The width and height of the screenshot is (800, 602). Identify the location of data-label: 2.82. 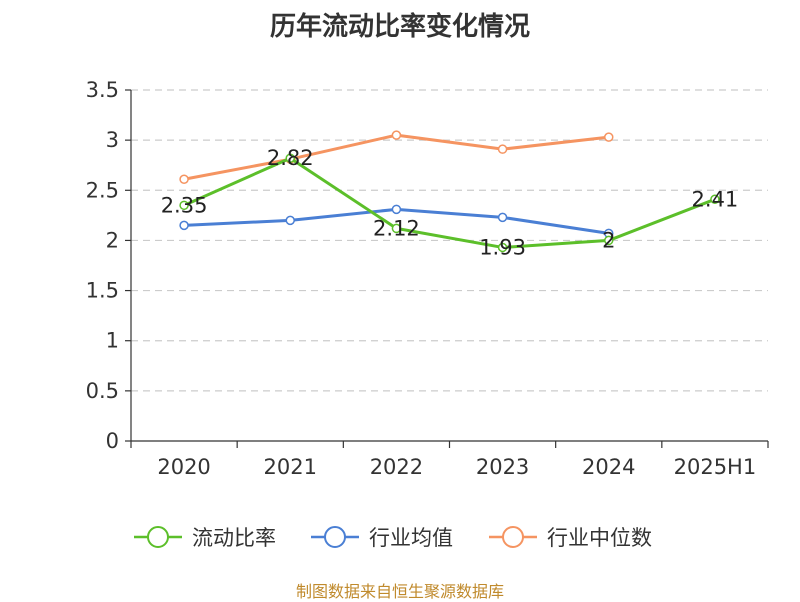
(290, 158).